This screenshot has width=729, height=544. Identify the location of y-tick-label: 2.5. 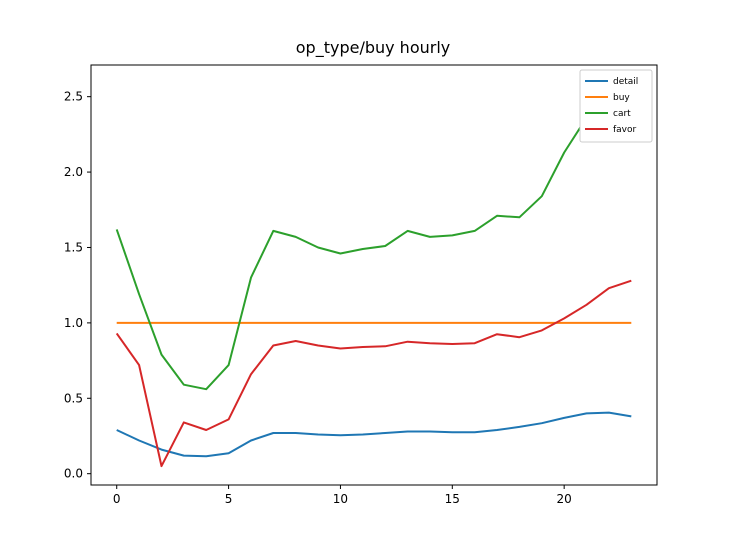
(73, 97).